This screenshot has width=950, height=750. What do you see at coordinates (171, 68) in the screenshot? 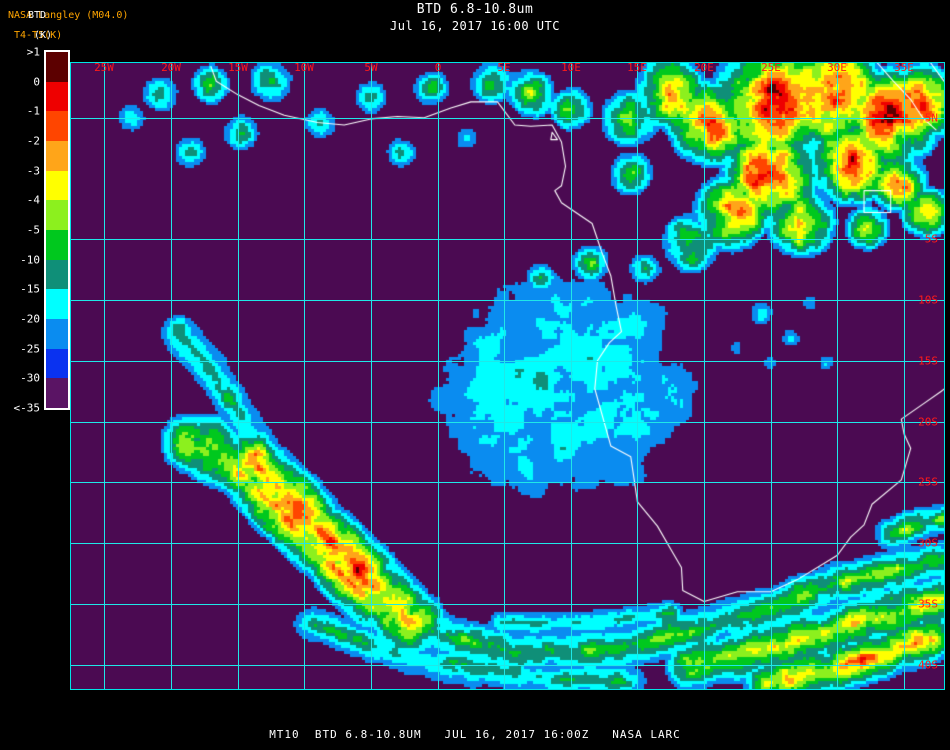
I see `longitude-label: 20W` at bounding box center [171, 68].